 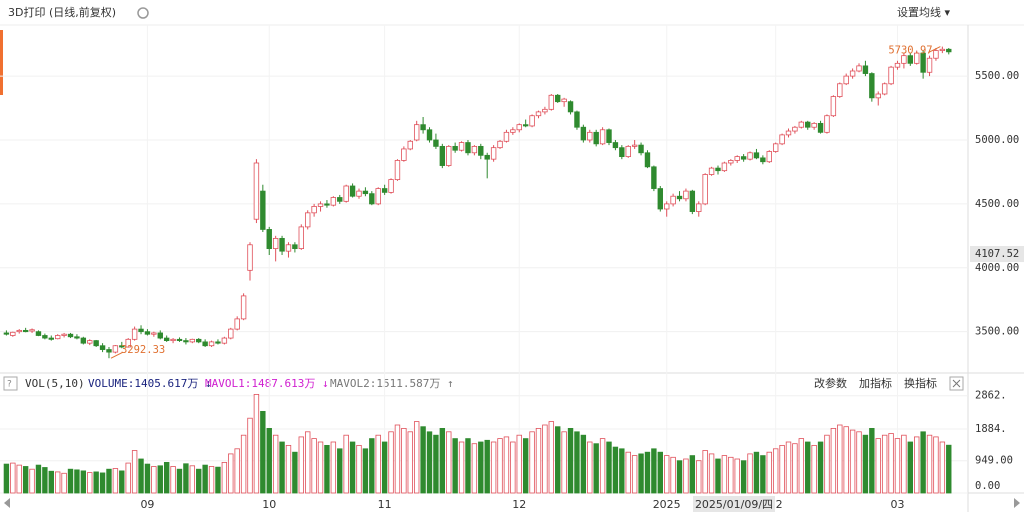 What do you see at coordinates (997, 254) in the screenshot?
I see `cursor-price-box` at bounding box center [997, 254].